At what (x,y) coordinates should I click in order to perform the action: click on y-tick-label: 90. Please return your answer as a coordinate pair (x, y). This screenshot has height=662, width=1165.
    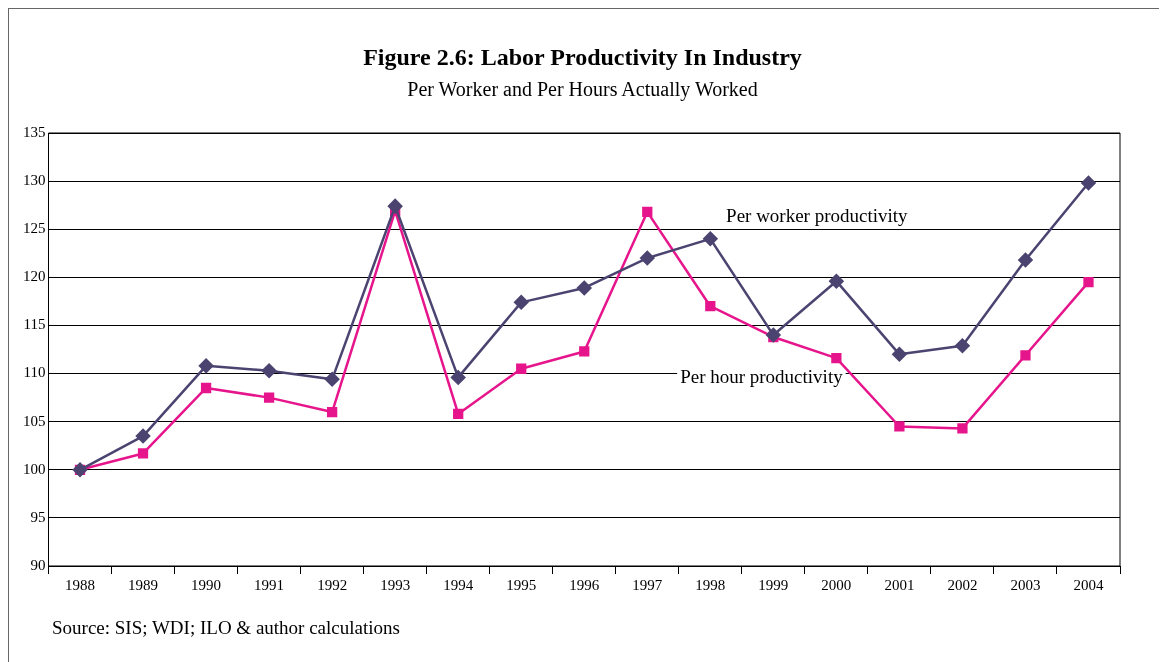
    Looking at the image, I should click on (38, 564).